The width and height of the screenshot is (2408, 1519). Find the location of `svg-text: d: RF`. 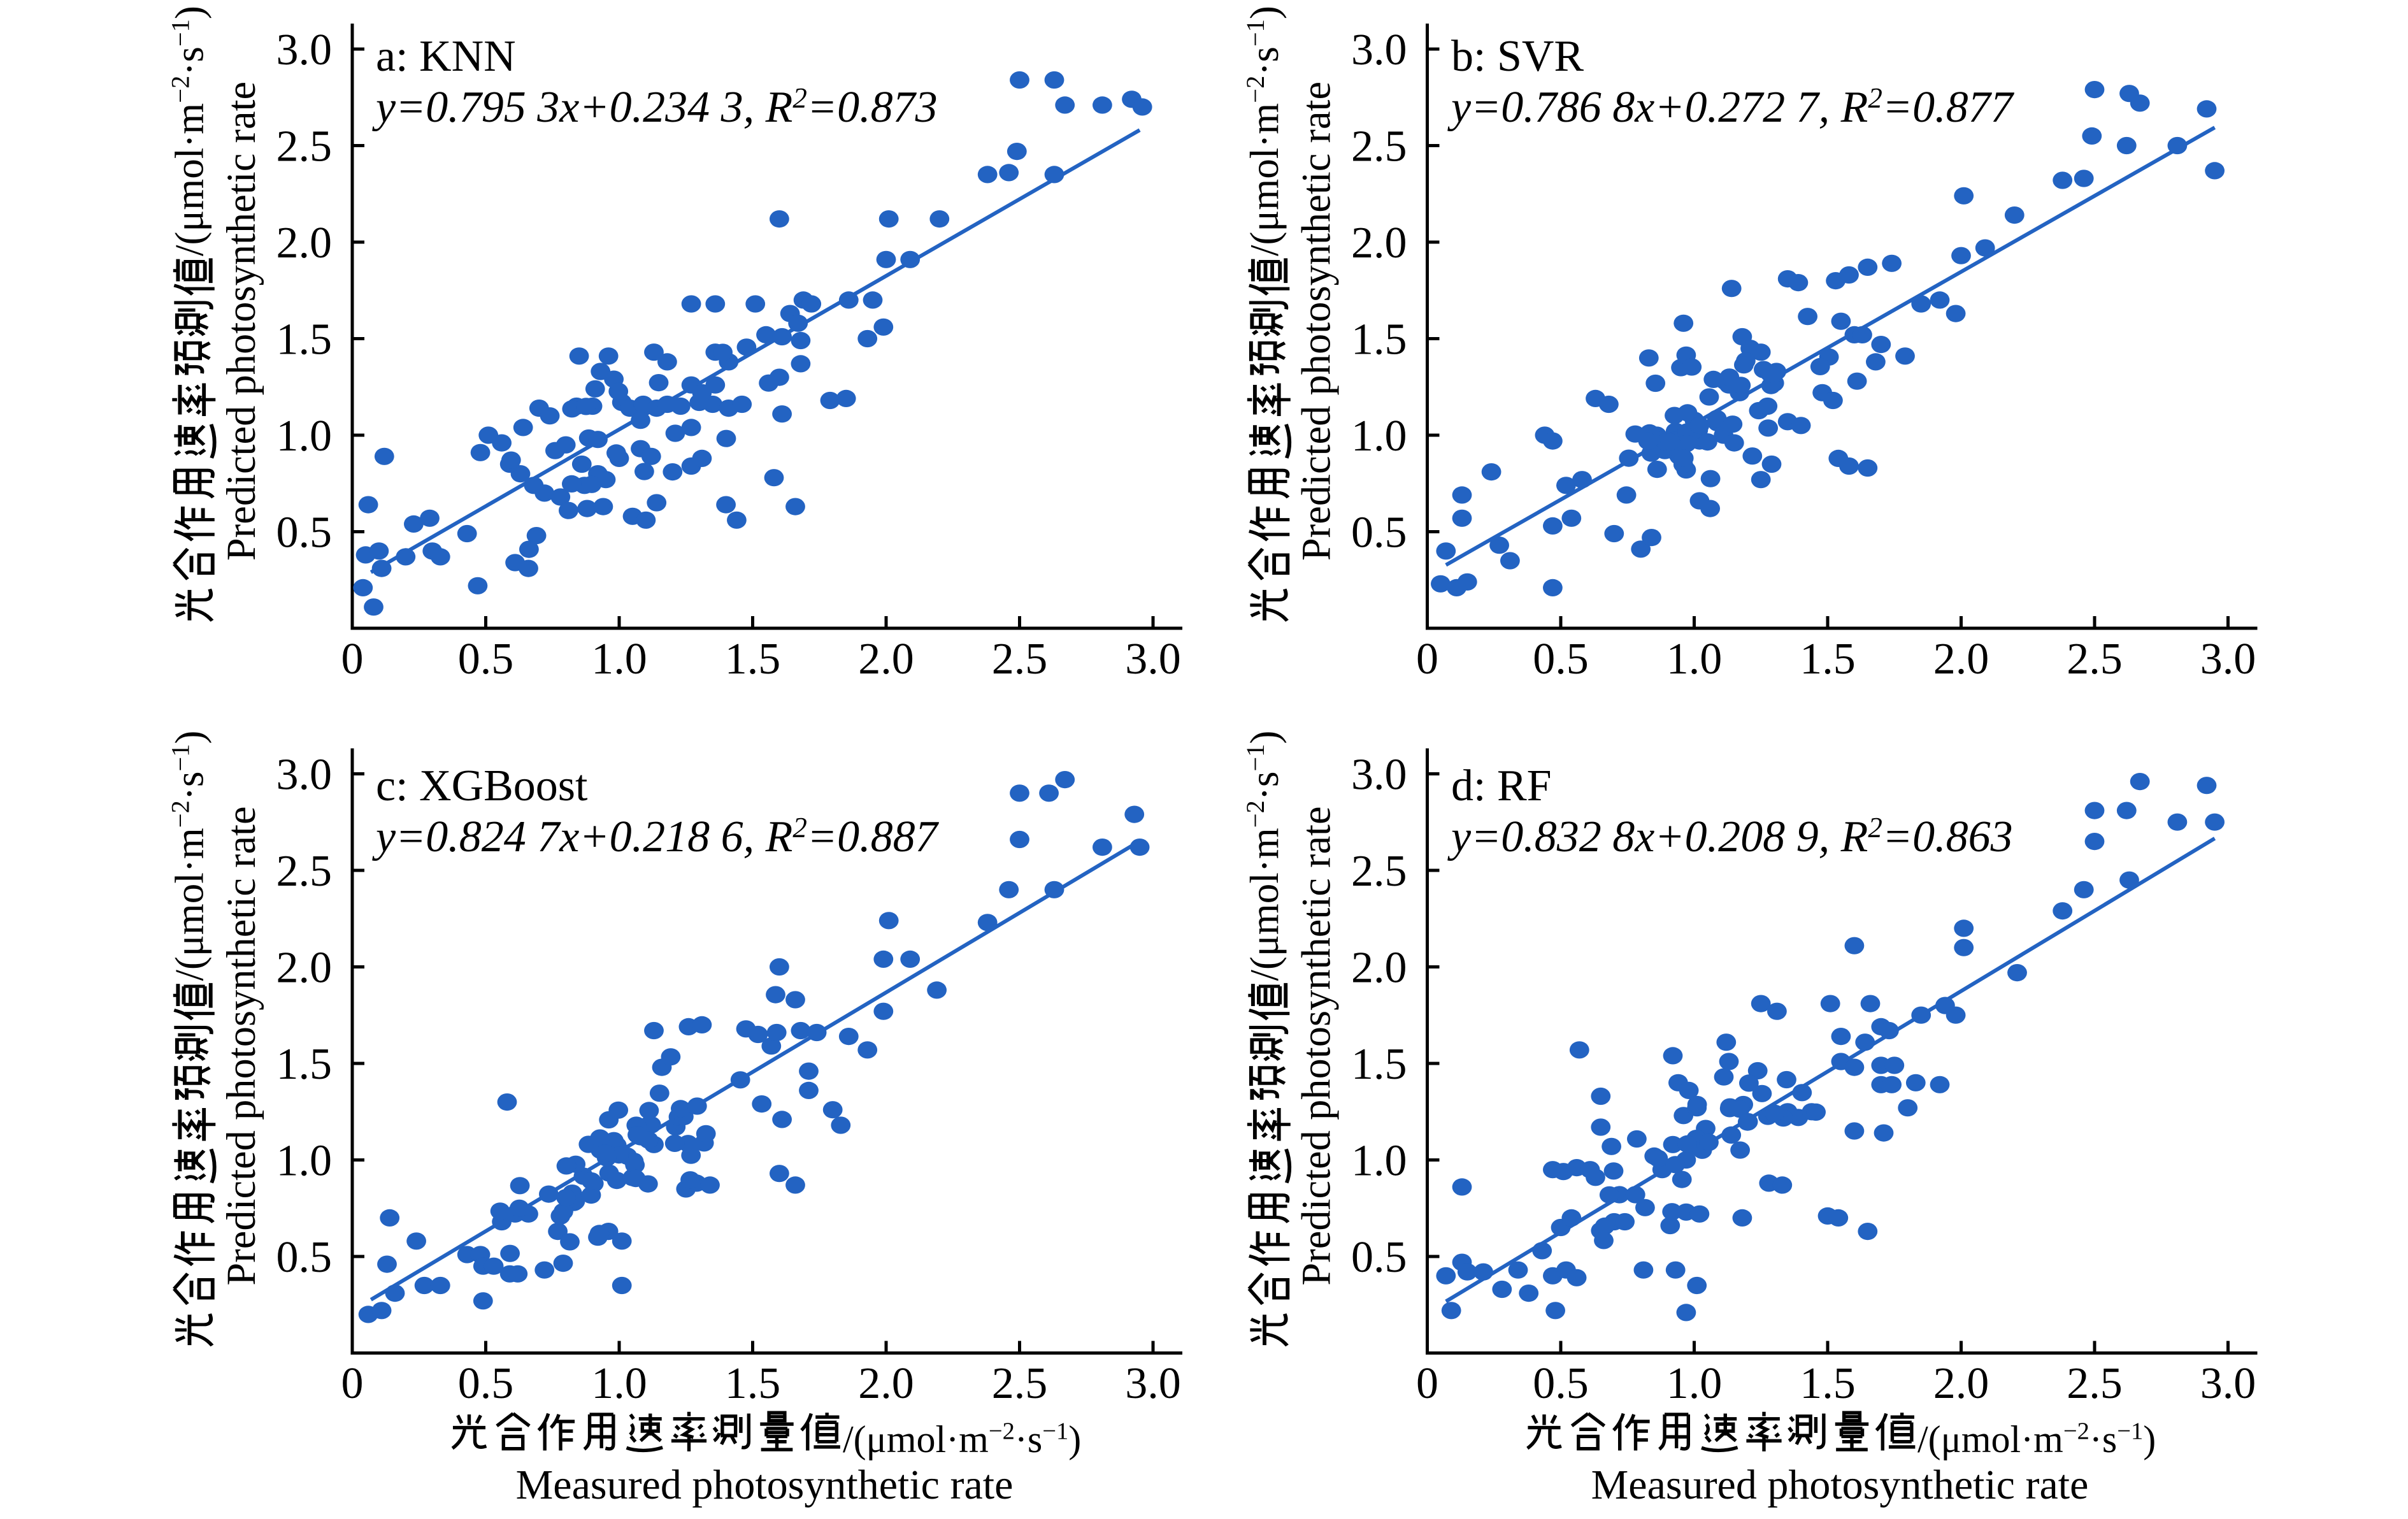

svg-text: d: RF is located at coordinates (1501, 786).